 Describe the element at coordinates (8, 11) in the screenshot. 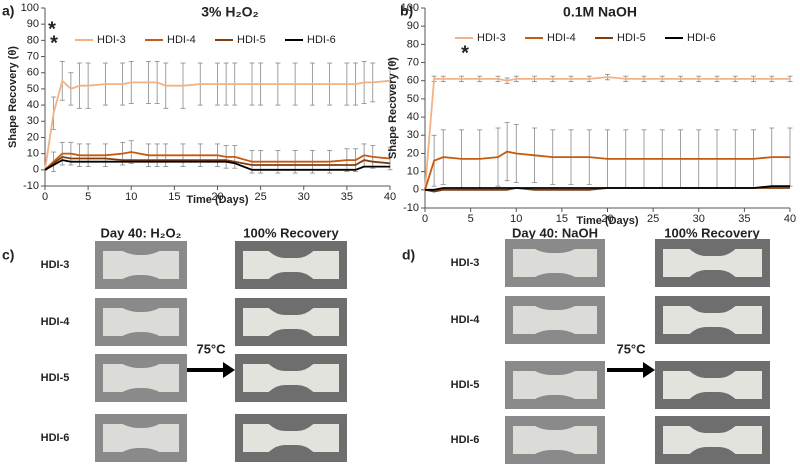

I see `panel-label: a)` at that location.